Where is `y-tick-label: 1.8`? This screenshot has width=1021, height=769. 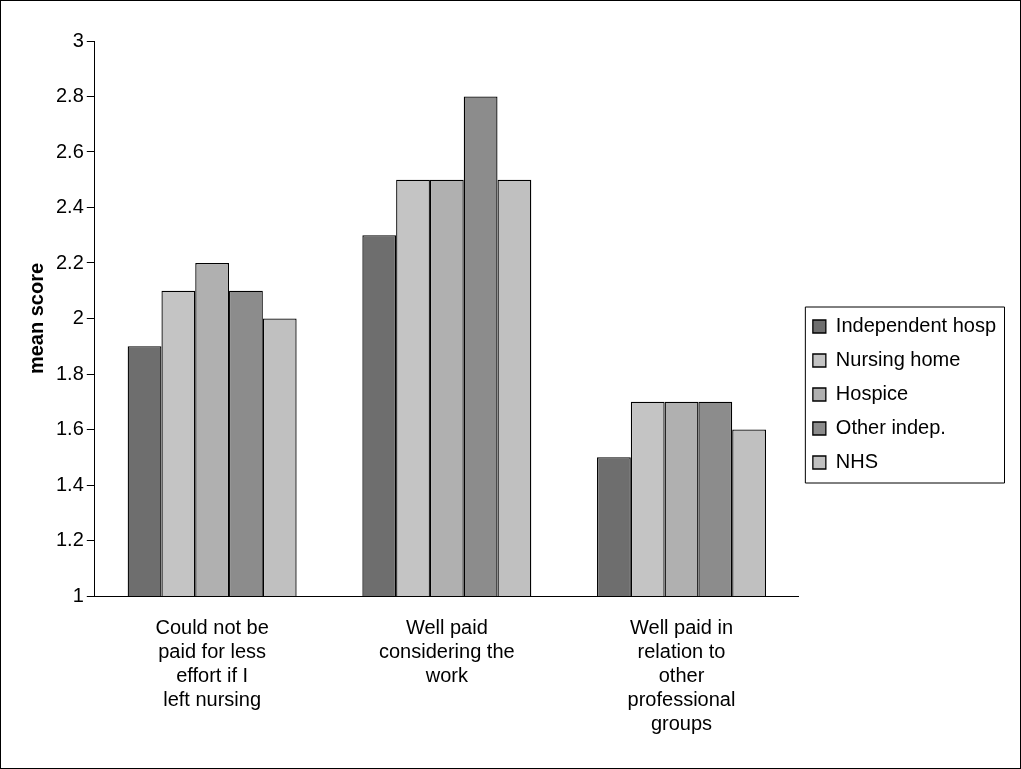
y-tick-label: 1.8 is located at coordinates (69, 372).